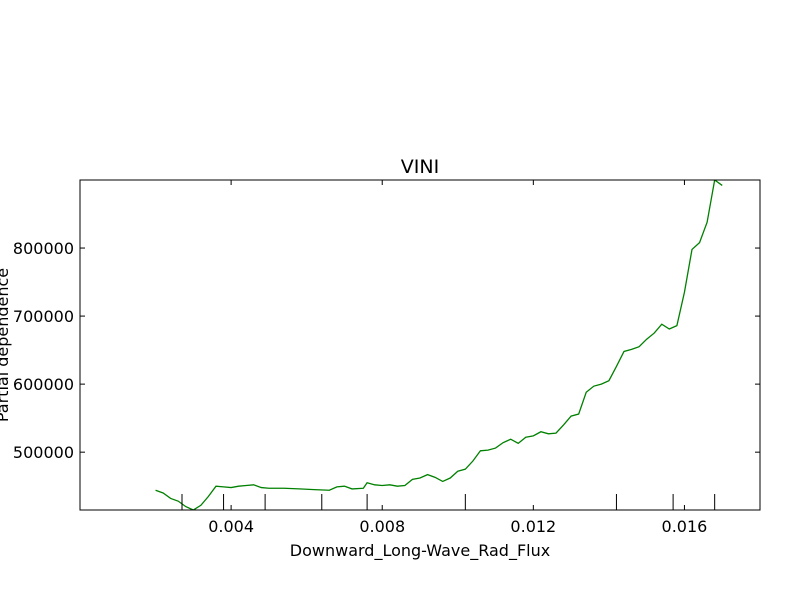 This screenshot has width=800, height=600. What do you see at coordinates (231, 526) in the screenshot?
I see `x-tick-label: 0.004` at bounding box center [231, 526].